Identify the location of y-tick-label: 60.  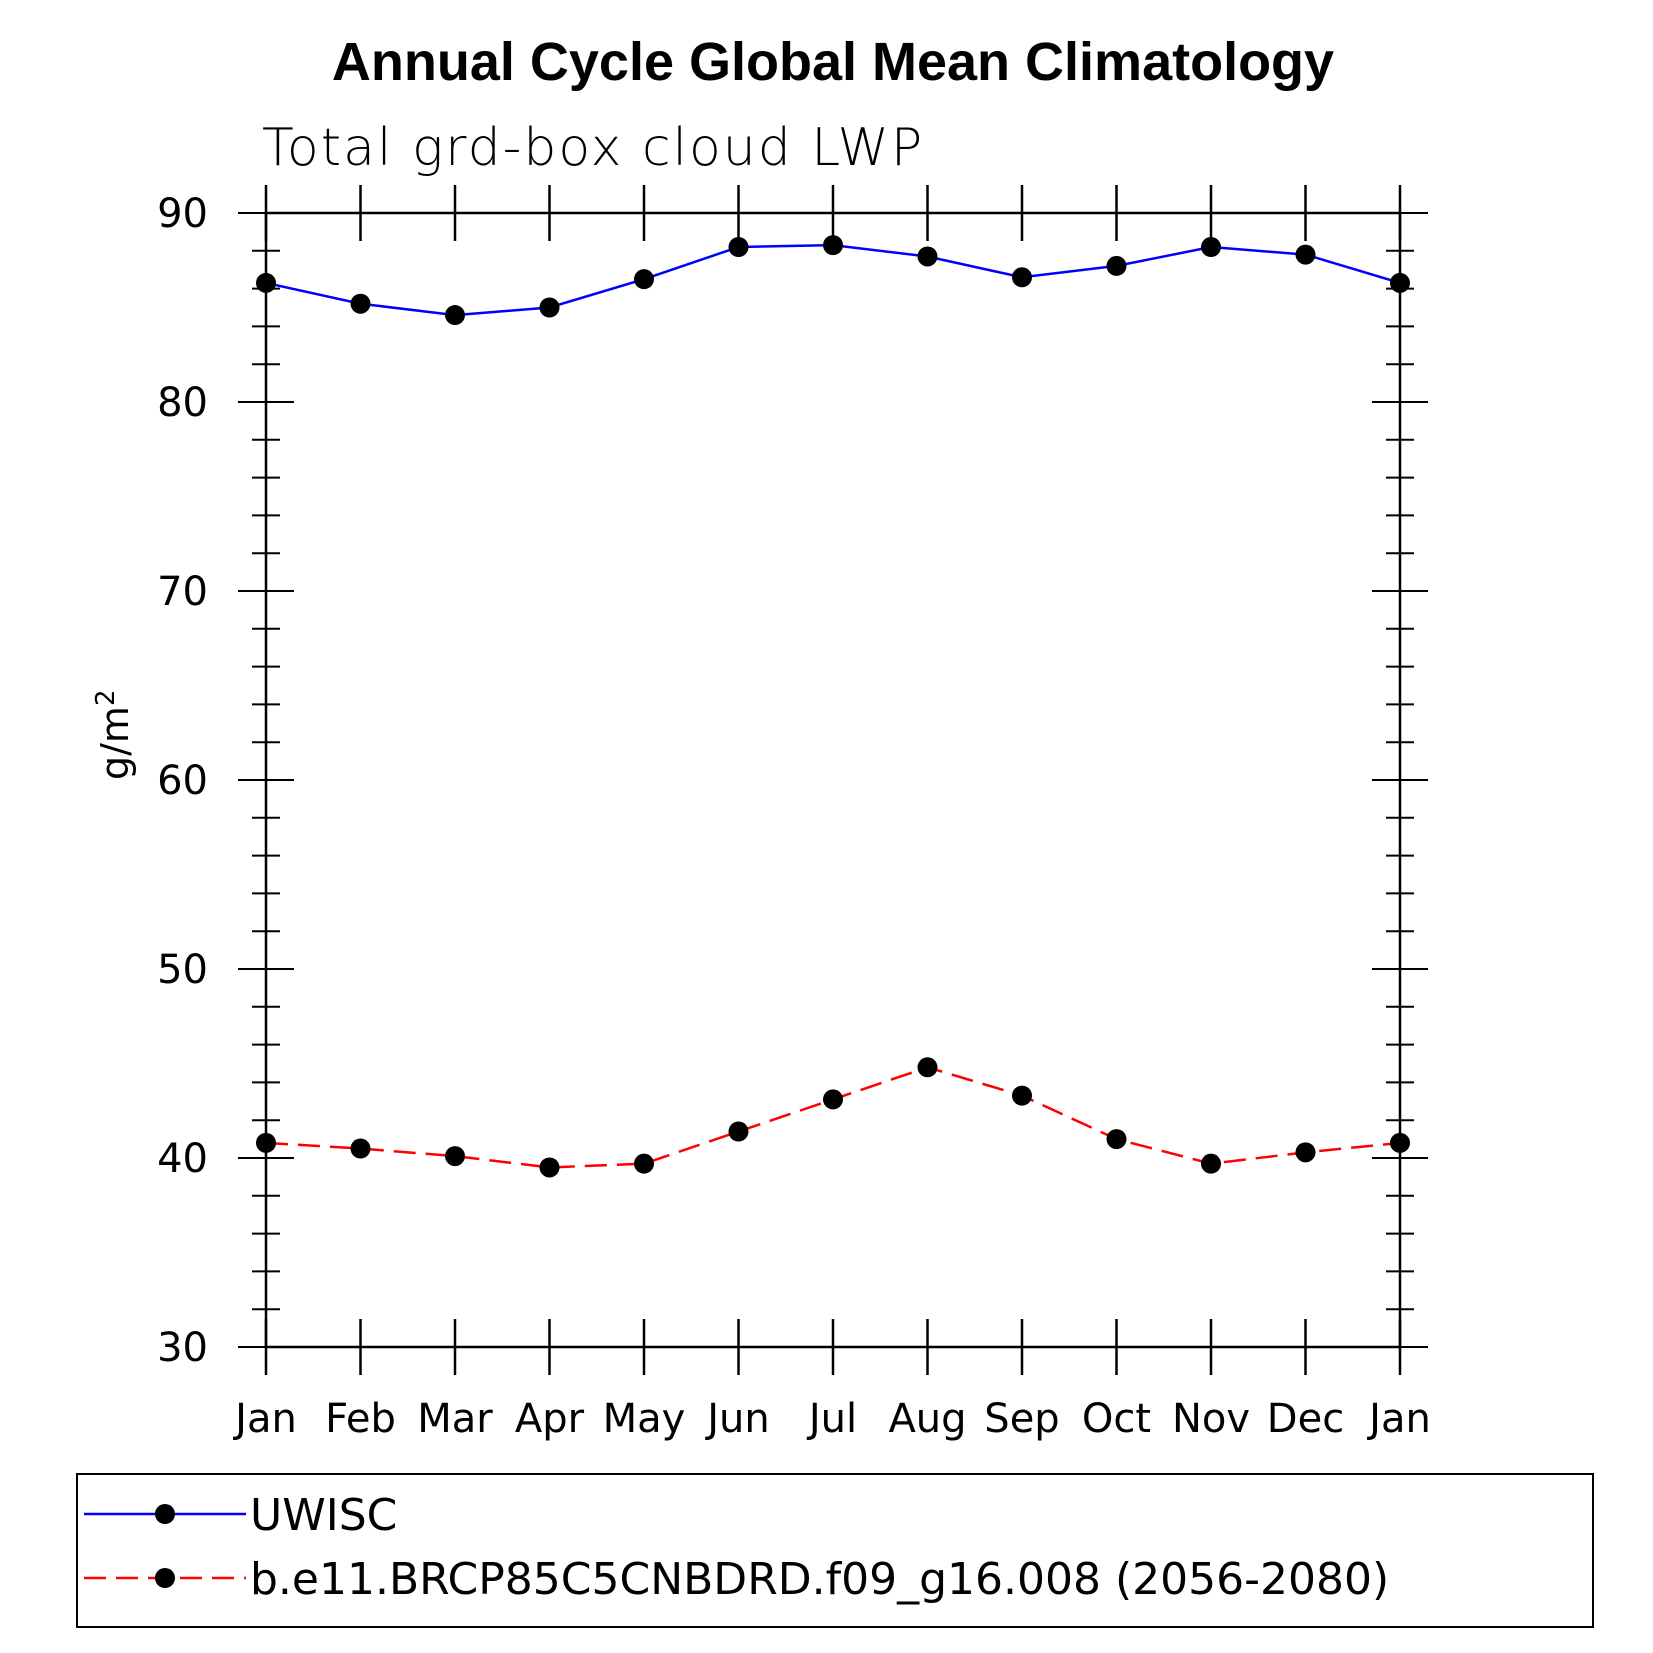
(182, 781).